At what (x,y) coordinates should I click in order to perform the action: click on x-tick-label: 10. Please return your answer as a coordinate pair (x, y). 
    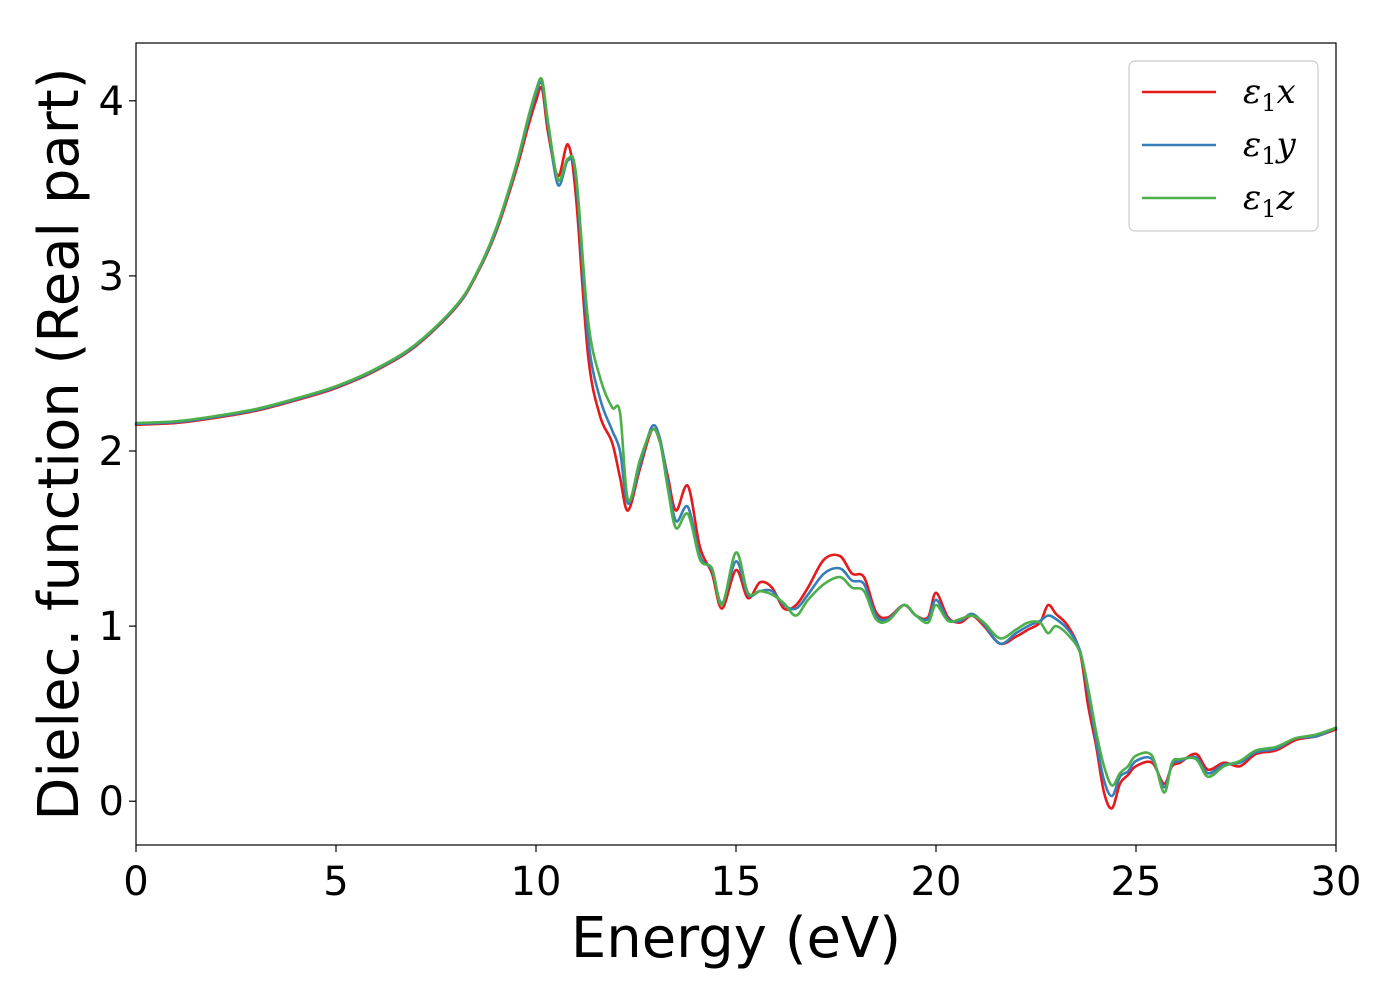
    Looking at the image, I should click on (536, 882).